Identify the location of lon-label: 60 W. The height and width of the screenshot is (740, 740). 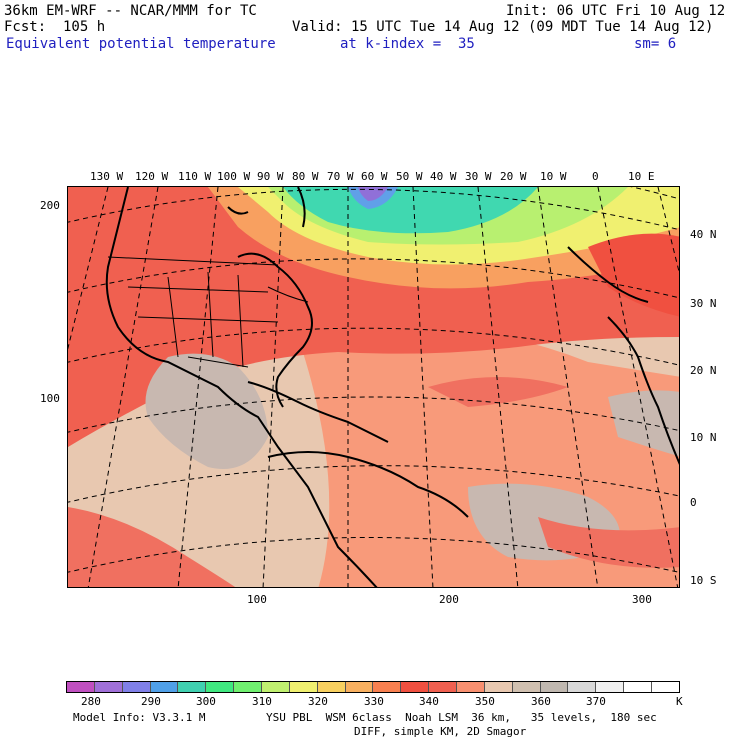
(374, 176).